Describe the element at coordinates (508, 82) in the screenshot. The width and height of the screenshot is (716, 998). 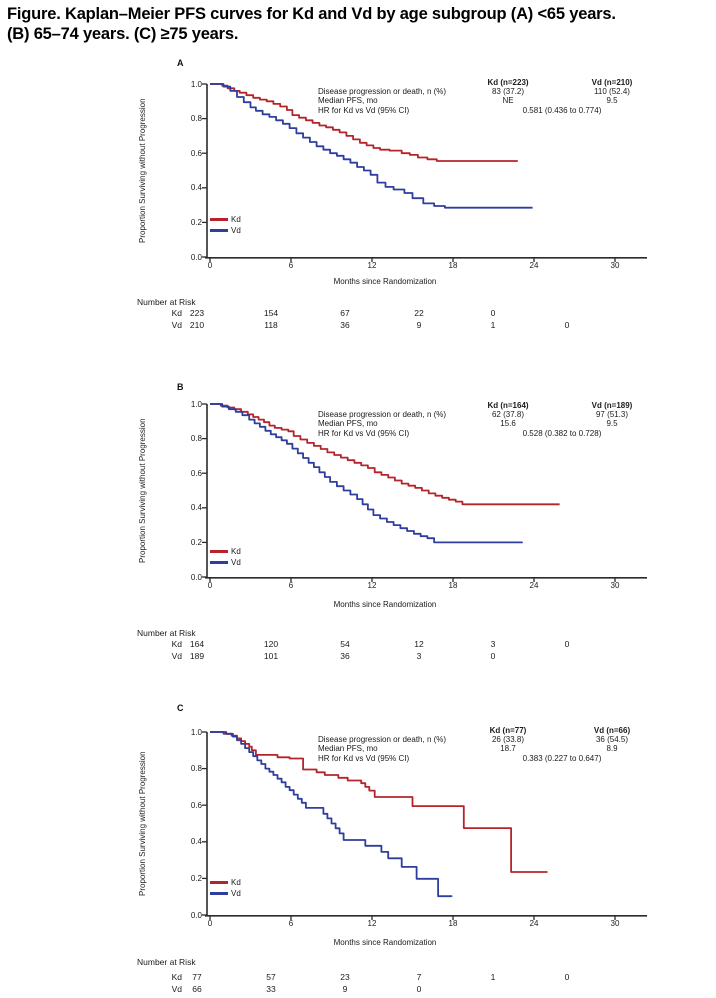
I see `panel-a-stats-col-kd: Kd (n=223)` at that location.